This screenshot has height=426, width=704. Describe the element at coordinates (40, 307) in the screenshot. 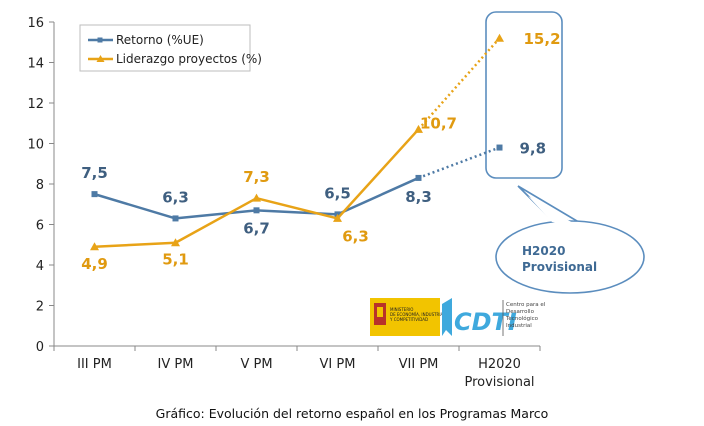

I see `y-tick-label: 2` at that location.